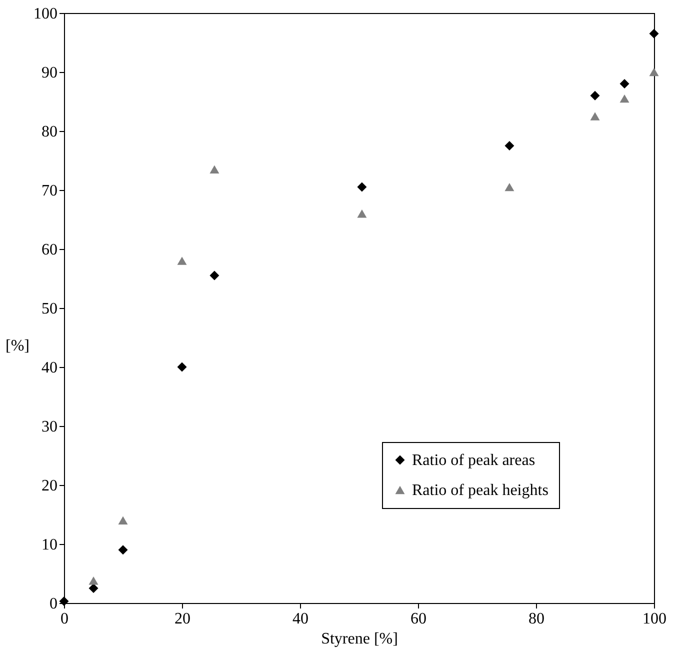 Image resolution: width=690 pixels, height=666 pixels. I want to click on y-tick-label: 60, so click(50, 250).